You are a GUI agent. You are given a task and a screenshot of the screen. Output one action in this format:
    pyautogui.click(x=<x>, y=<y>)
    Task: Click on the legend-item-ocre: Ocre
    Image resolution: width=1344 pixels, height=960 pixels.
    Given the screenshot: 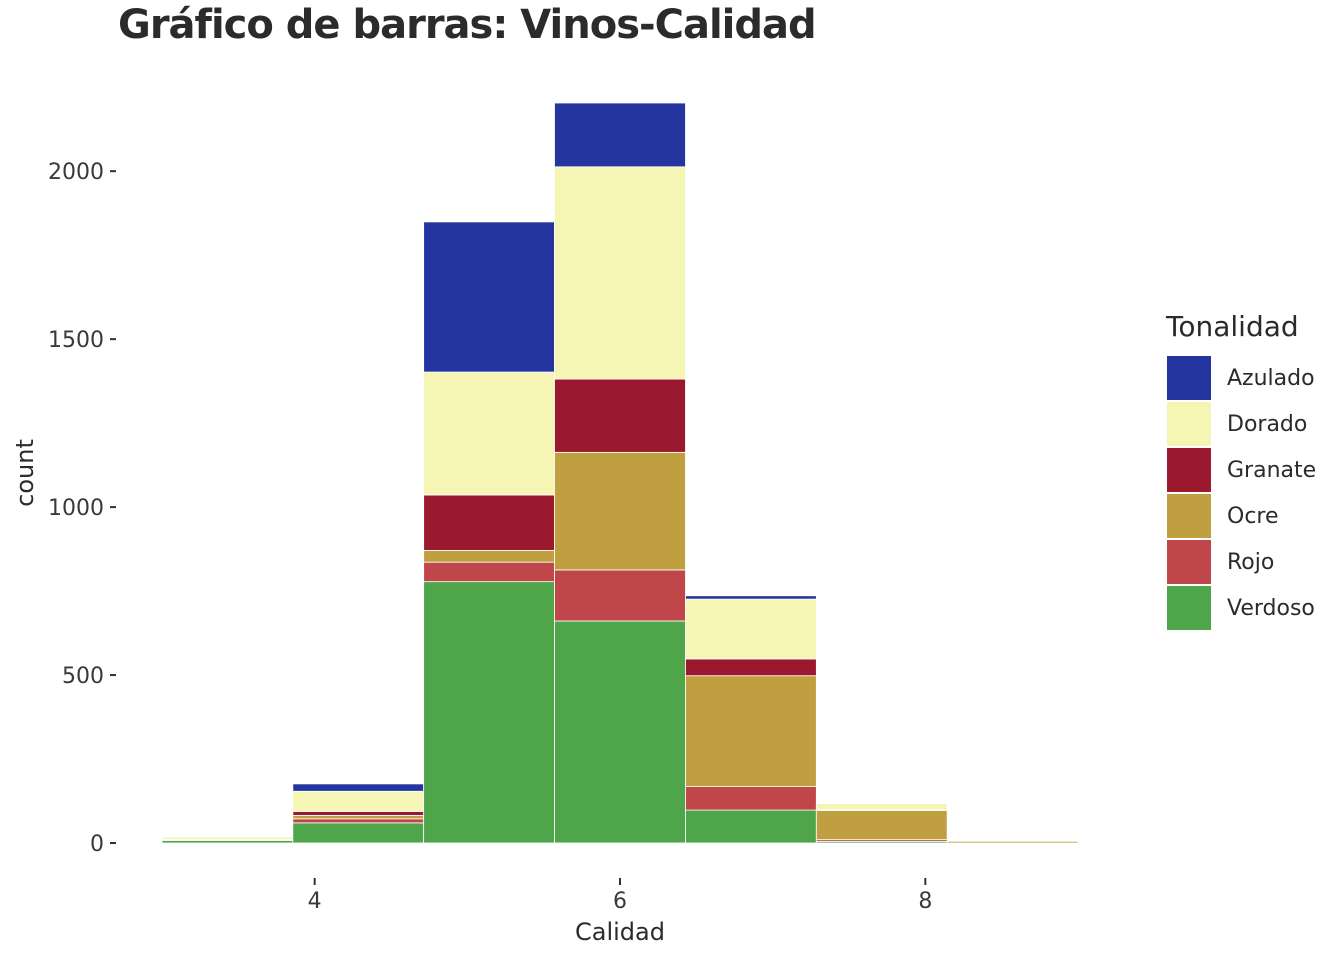 What is the action you would take?
    pyautogui.click(x=1241, y=516)
    